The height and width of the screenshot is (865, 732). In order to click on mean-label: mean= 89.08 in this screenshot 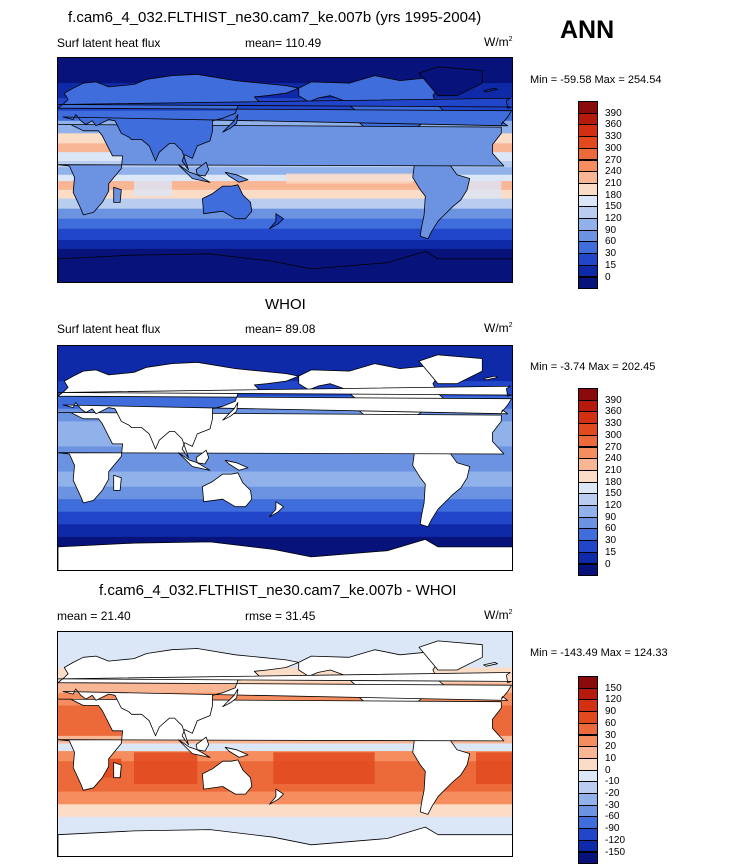, I will do `click(280, 329)`.